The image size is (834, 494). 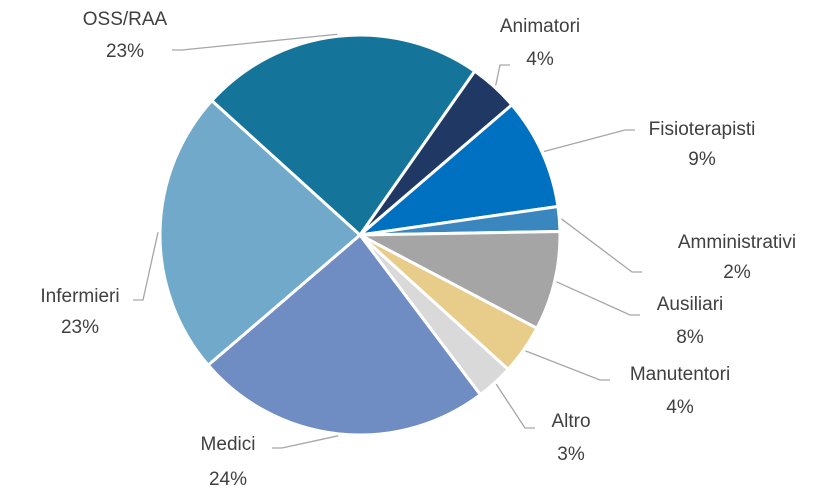 I want to click on slice-label: Medici, so click(x=228, y=444).